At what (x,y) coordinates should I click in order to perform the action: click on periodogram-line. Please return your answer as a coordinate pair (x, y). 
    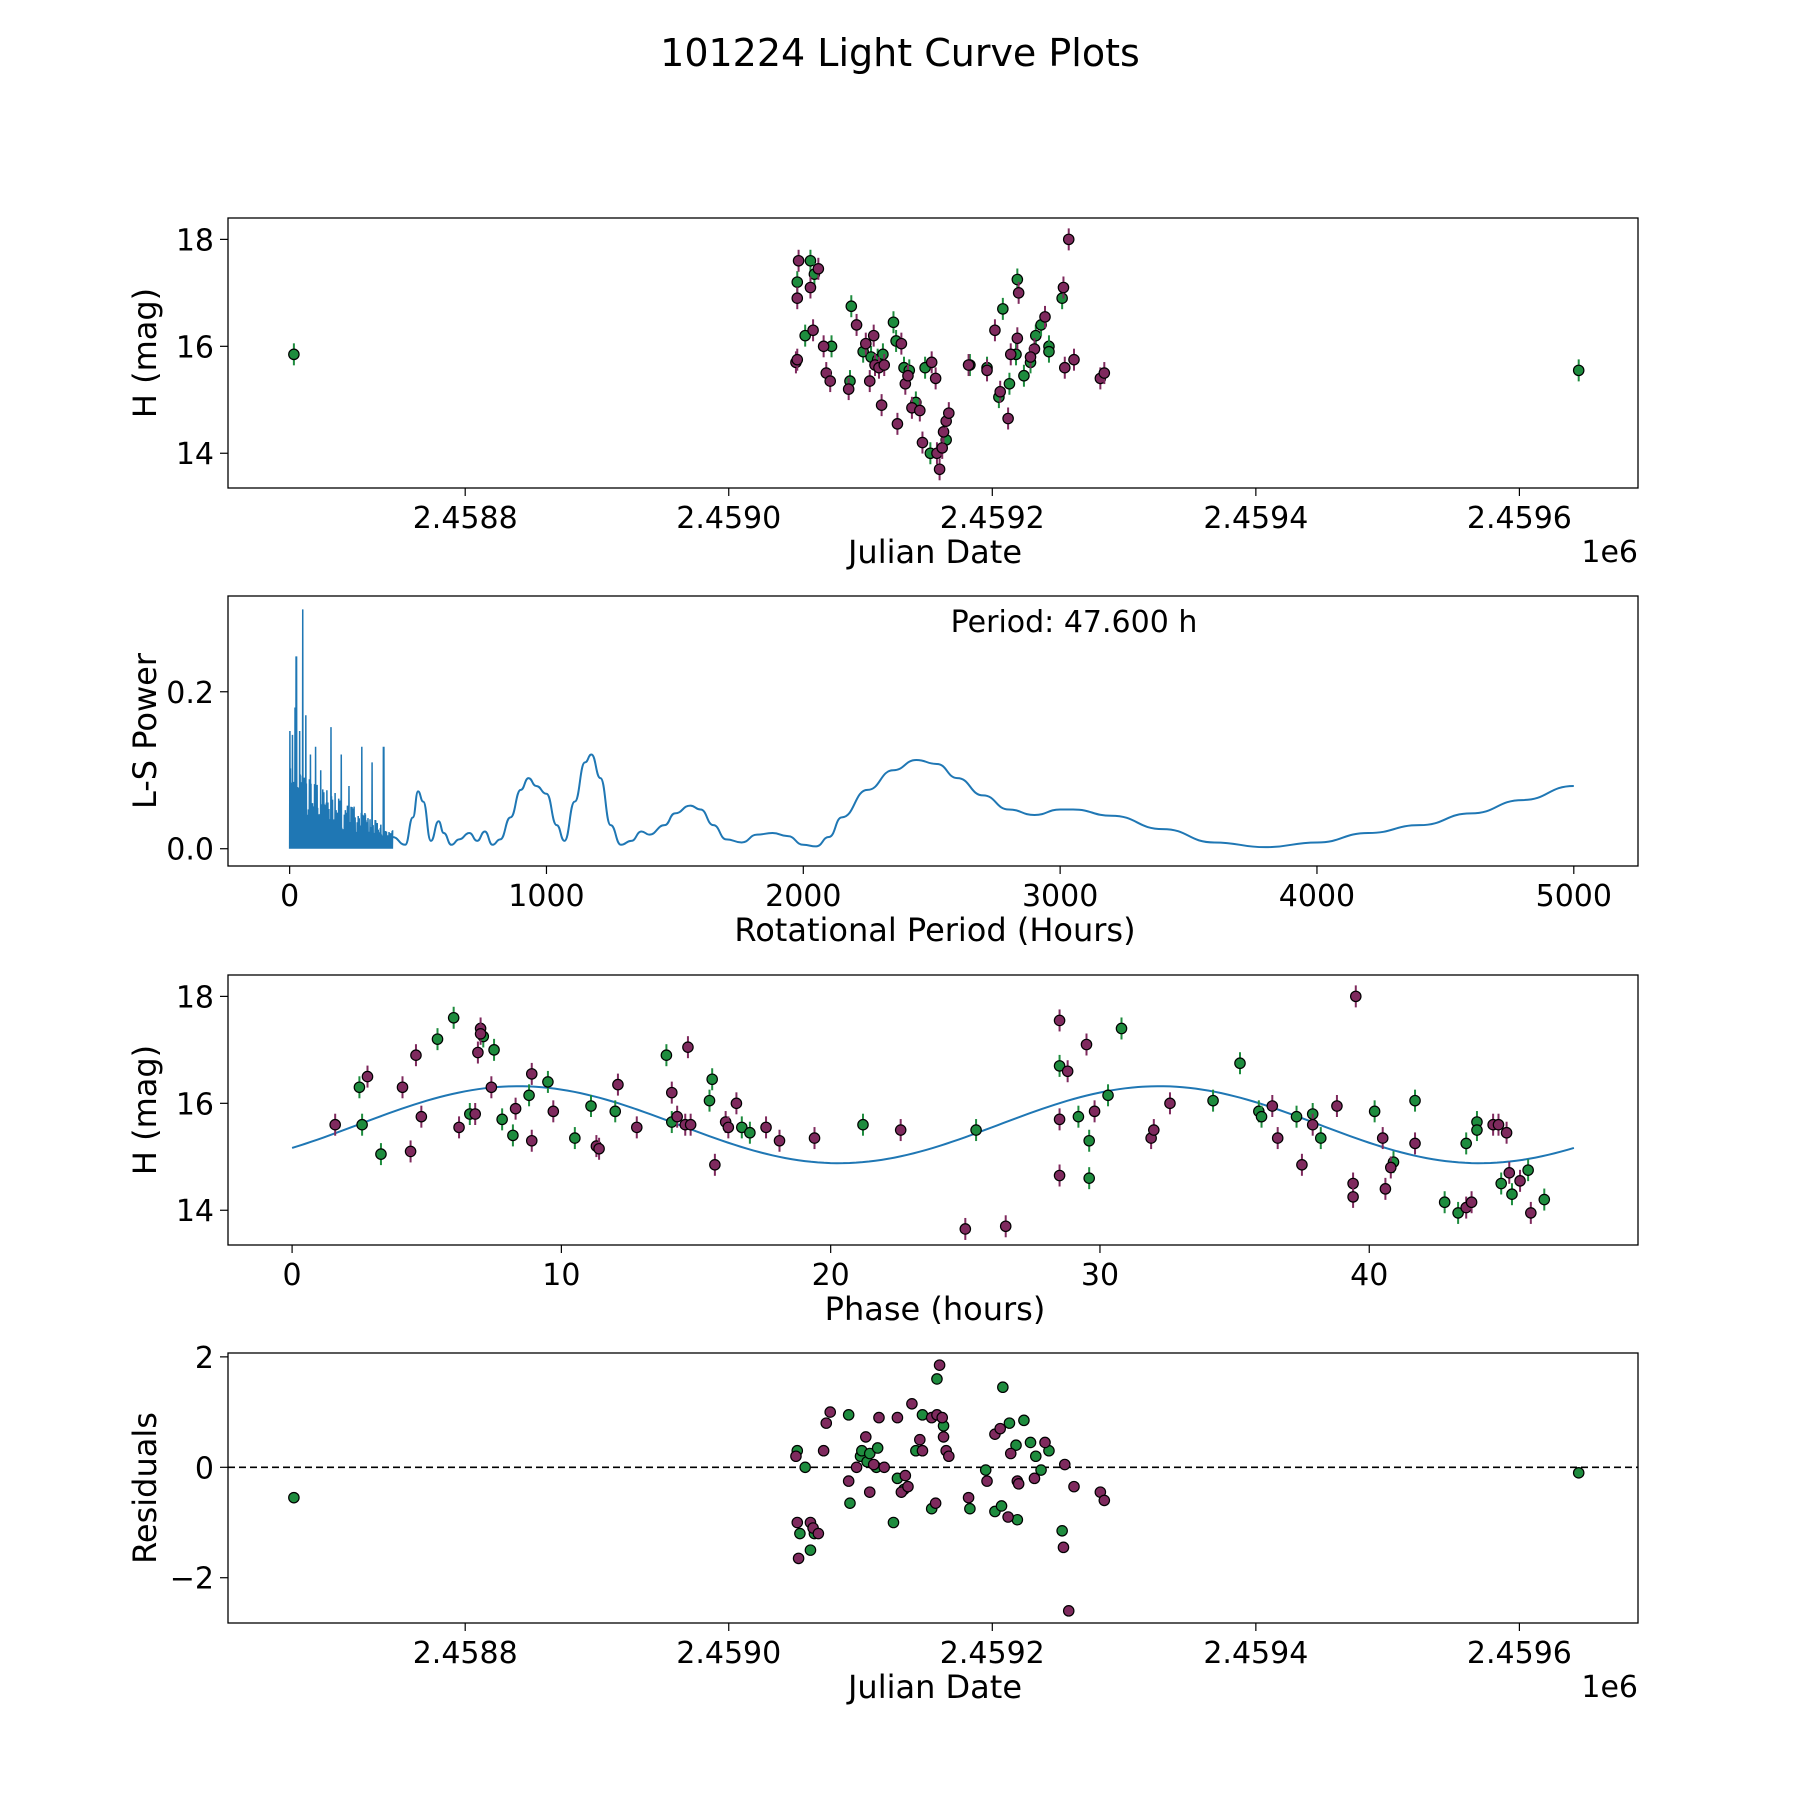
    Looking at the image, I should click on (983, 801).